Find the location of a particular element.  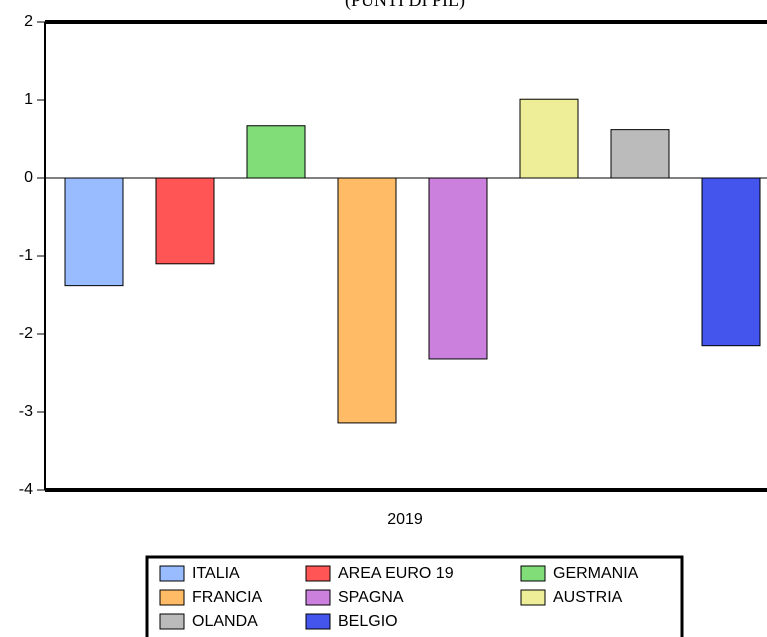

y-tick-label: -3 is located at coordinates (26, 411).